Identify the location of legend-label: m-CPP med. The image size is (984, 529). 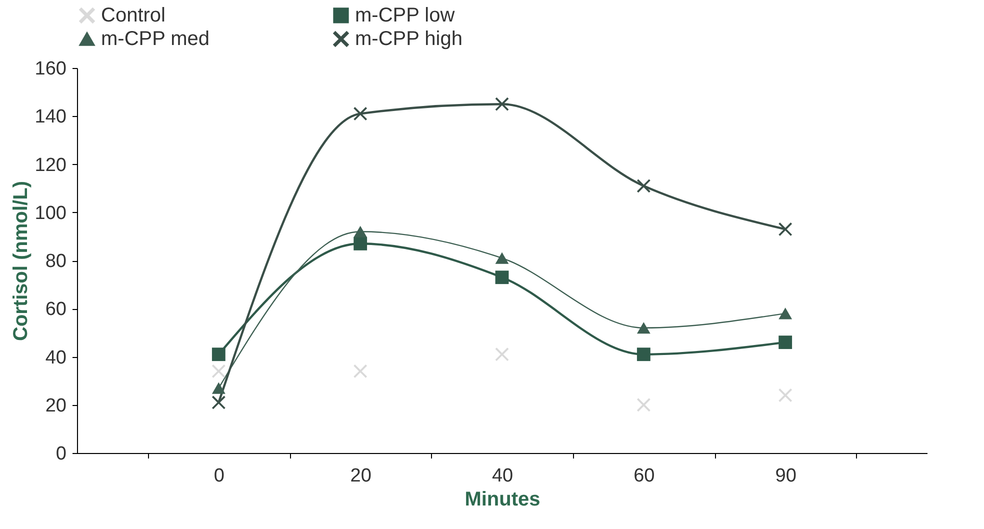
(155, 39).